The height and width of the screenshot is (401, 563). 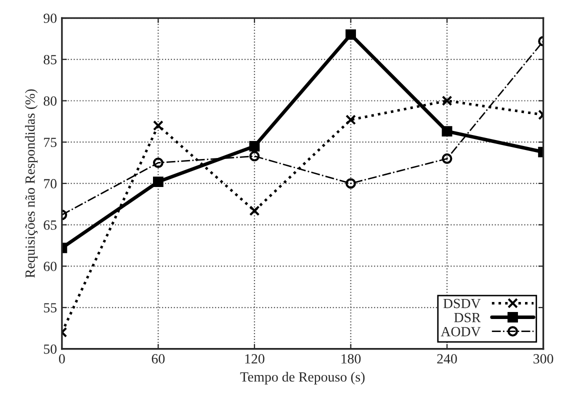 I want to click on y-tick-label: 55, so click(x=50, y=307).